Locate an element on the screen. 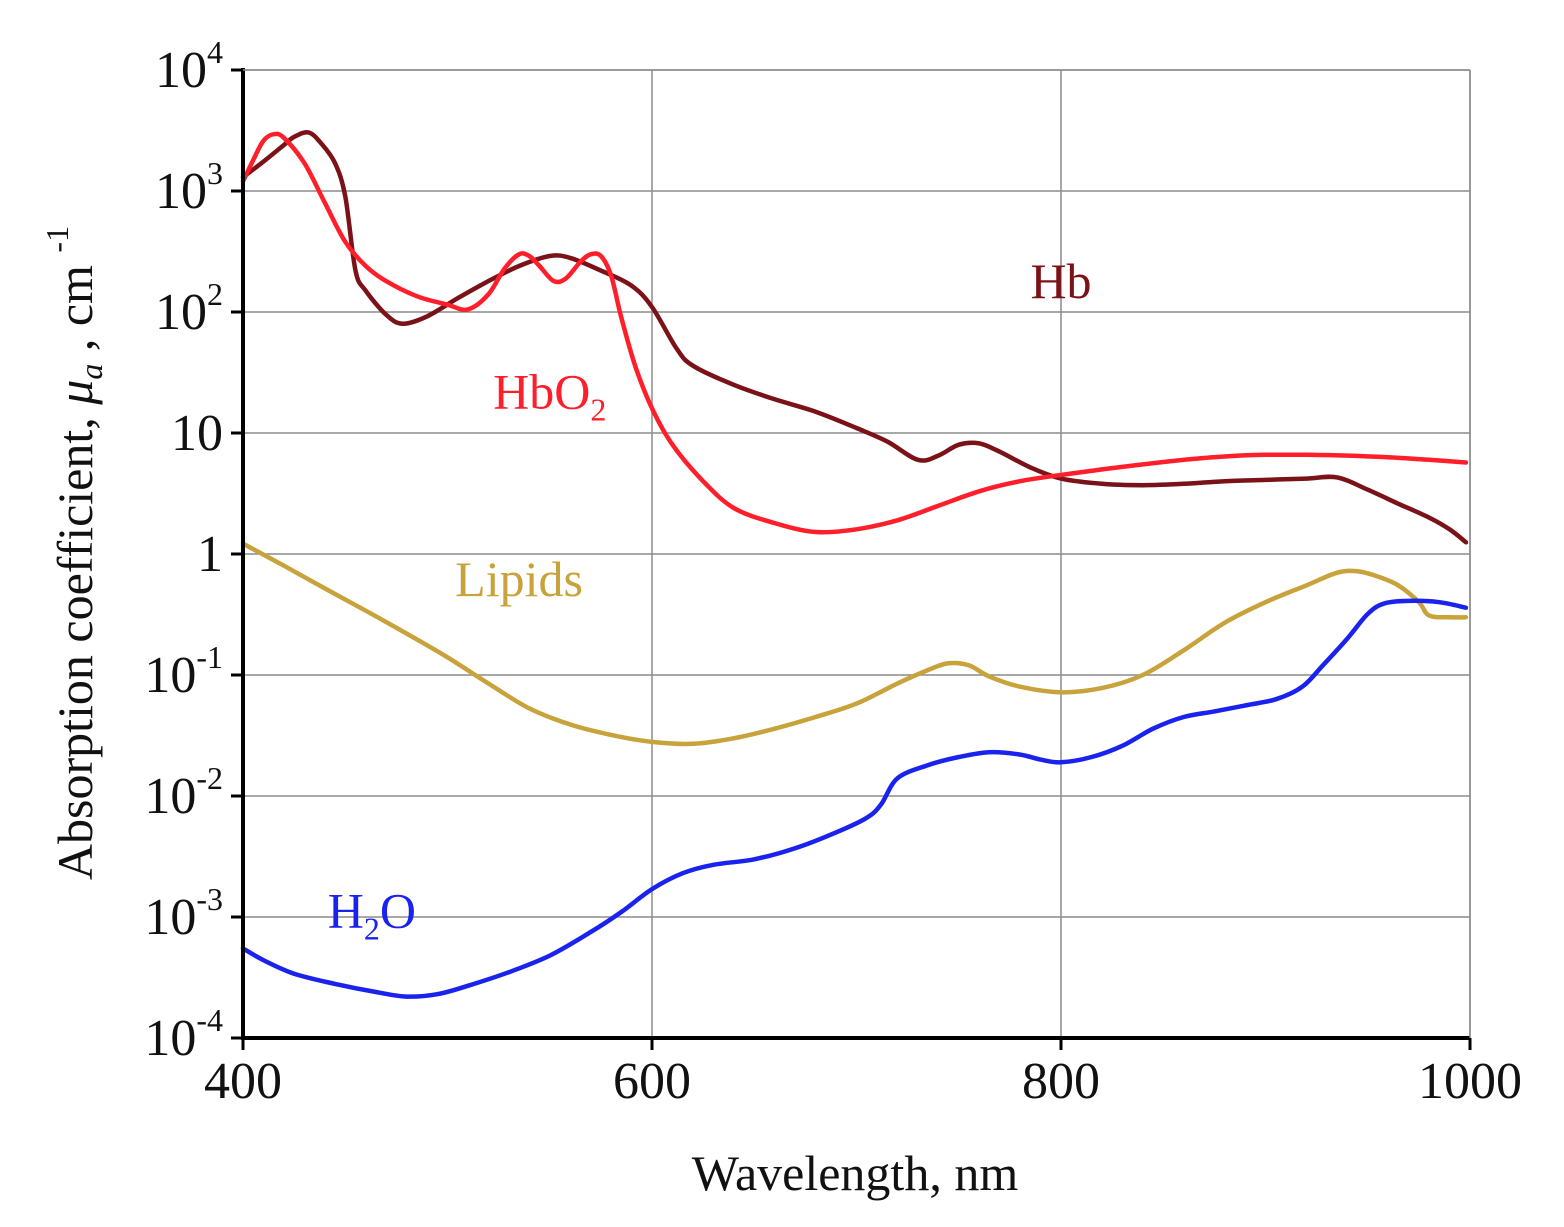  x-tick-label: 400 is located at coordinates (243, 1081).